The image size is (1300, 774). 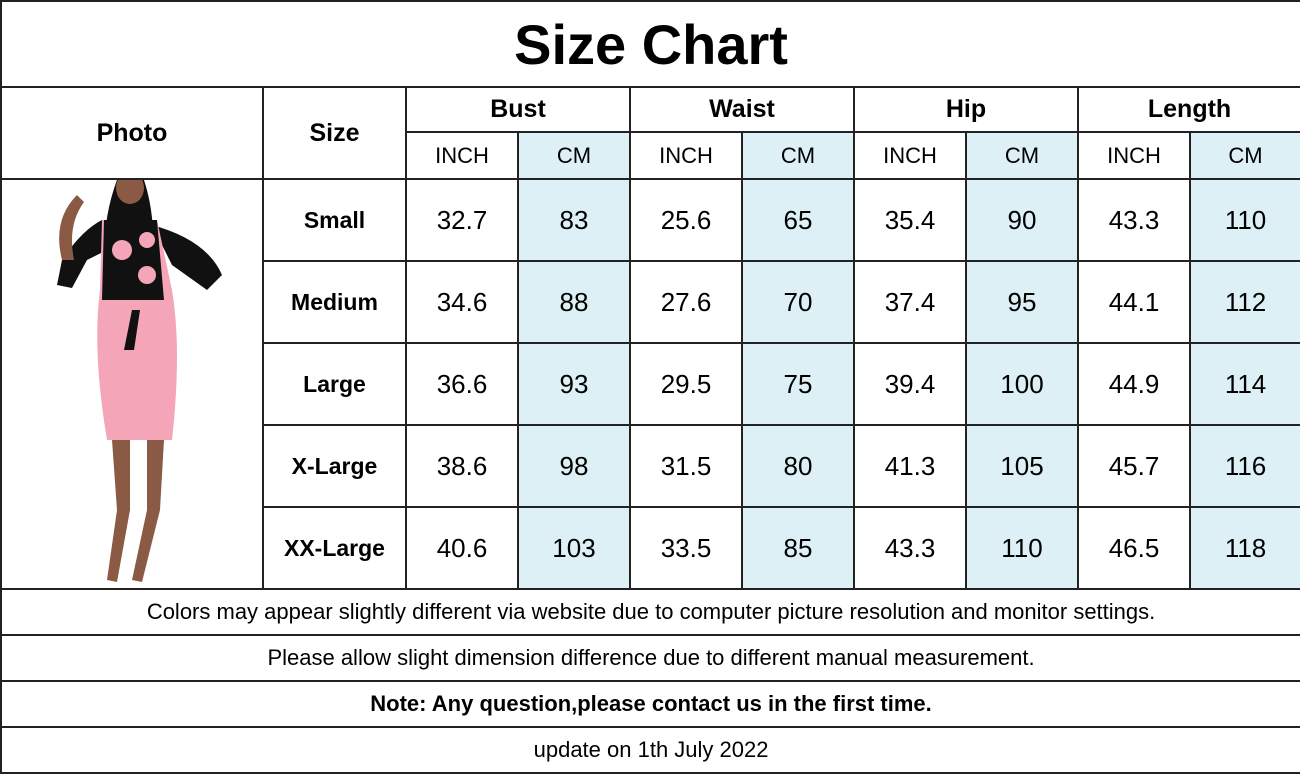 What do you see at coordinates (686, 220) in the screenshot?
I see `inch-value: 25.6` at bounding box center [686, 220].